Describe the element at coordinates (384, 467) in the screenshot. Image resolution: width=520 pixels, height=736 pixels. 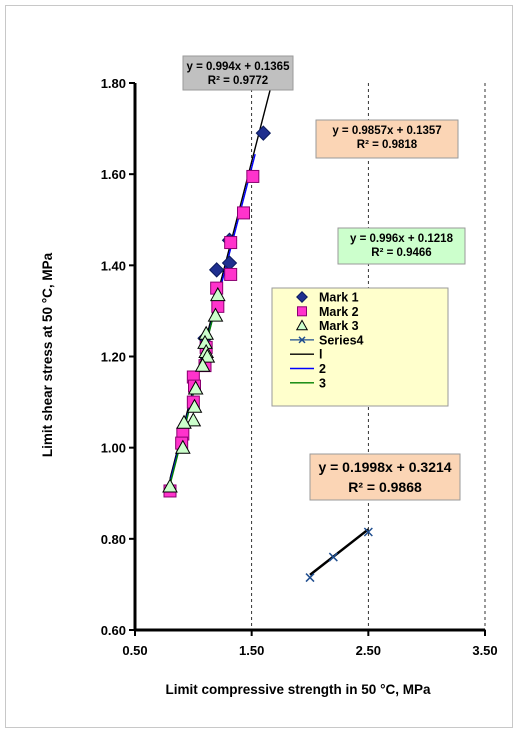
I see `trendline-equation: y = 0.1998x + 0.3214` at that location.